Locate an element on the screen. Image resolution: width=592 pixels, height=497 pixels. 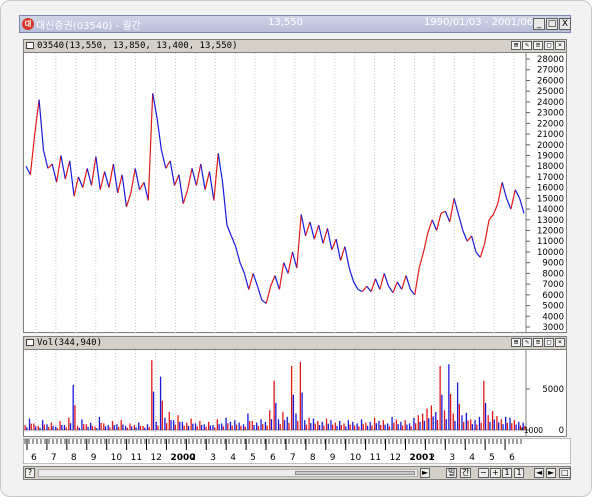
price-tick-label: 25000 is located at coordinates (550, 92).